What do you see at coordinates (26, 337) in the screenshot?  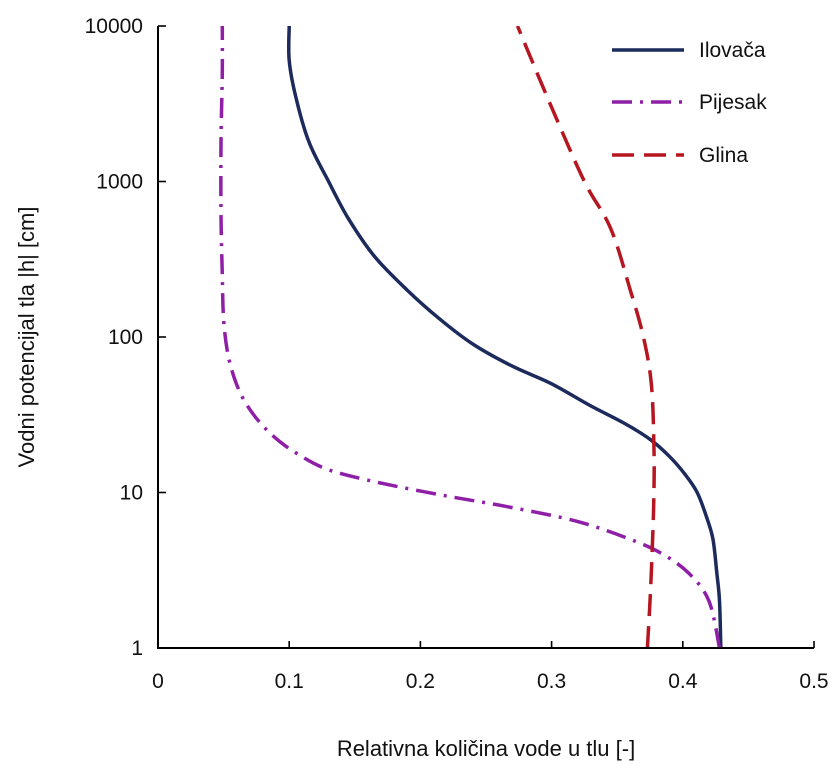 I see `y-axis-title: Vodni potencijal tla |h| [cm]` at bounding box center [26, 337].